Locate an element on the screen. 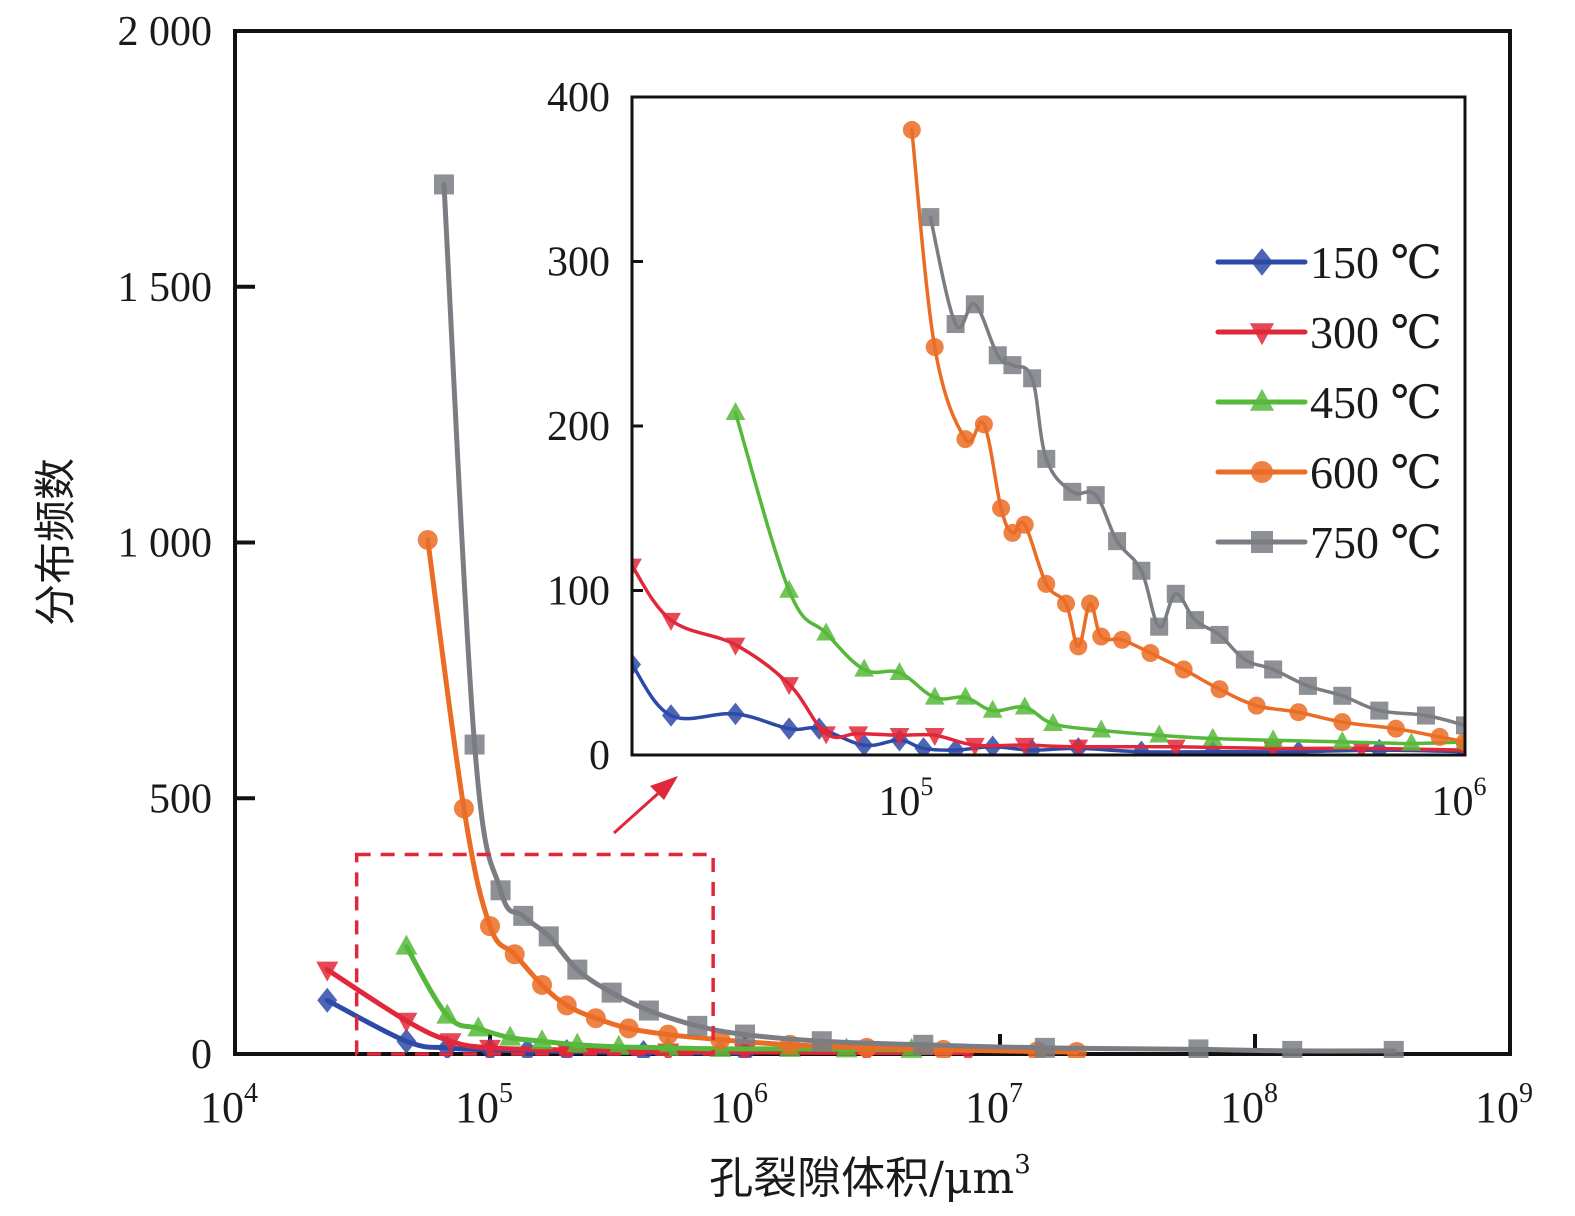 The width and height of the screenshot is (1575, 1216). legend-item-150: 150 ℃ is located at coordinates (1328, 262).